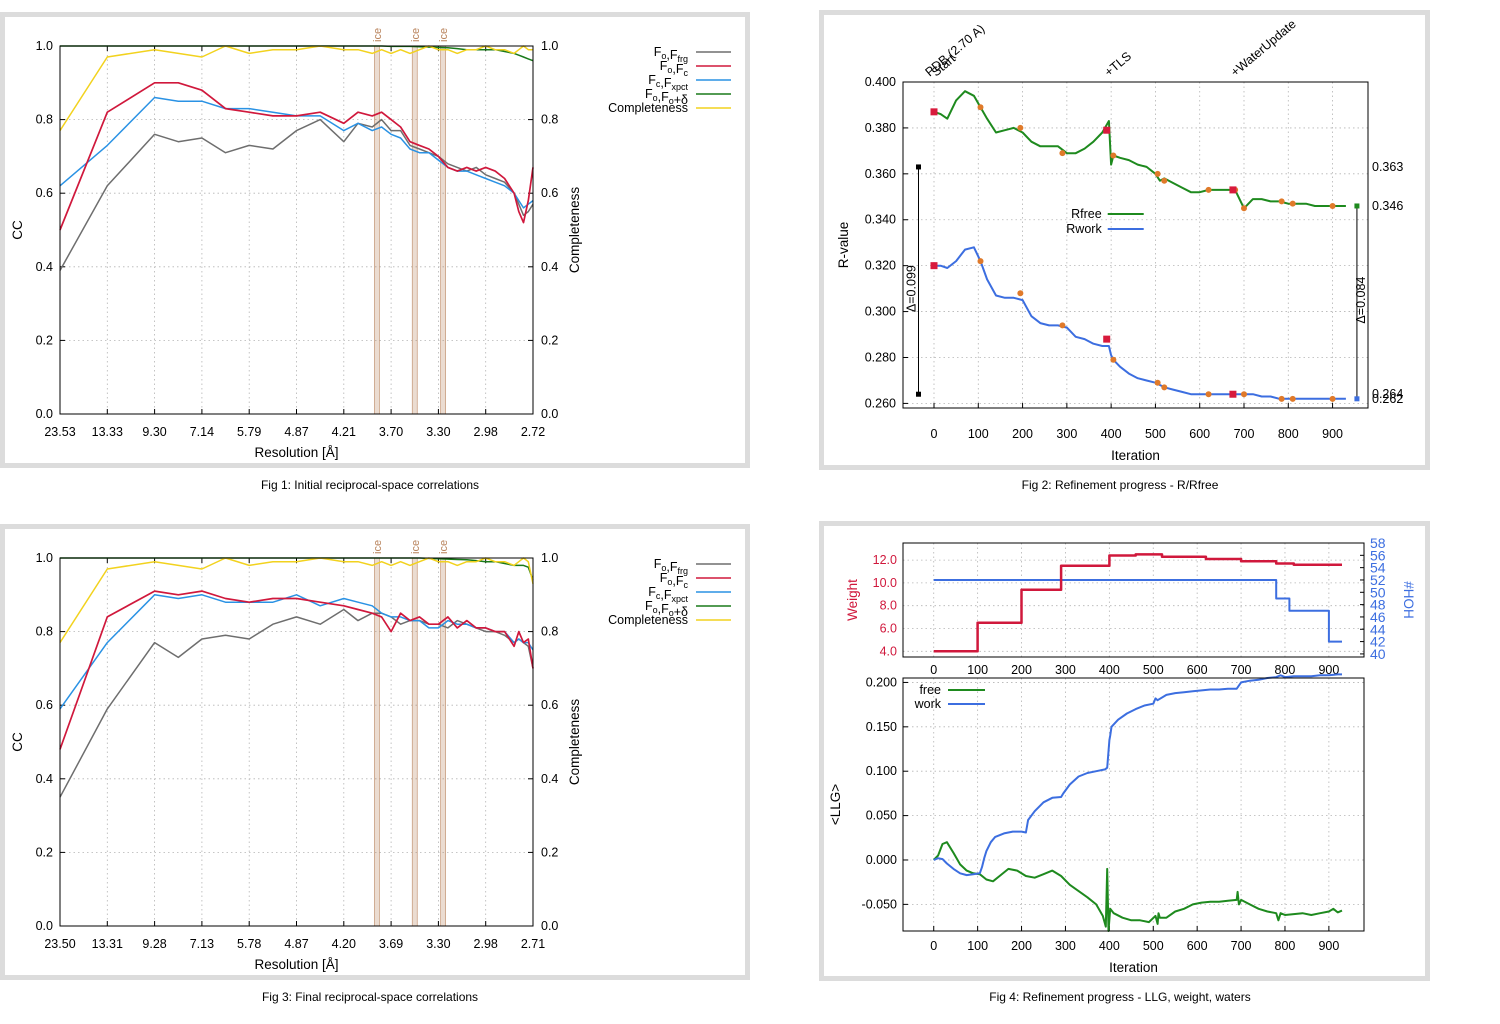  What do you see at coordinates (296, 156) in the screenshot?
I see `fig1-series-fc` at bounding box center [296, 156].